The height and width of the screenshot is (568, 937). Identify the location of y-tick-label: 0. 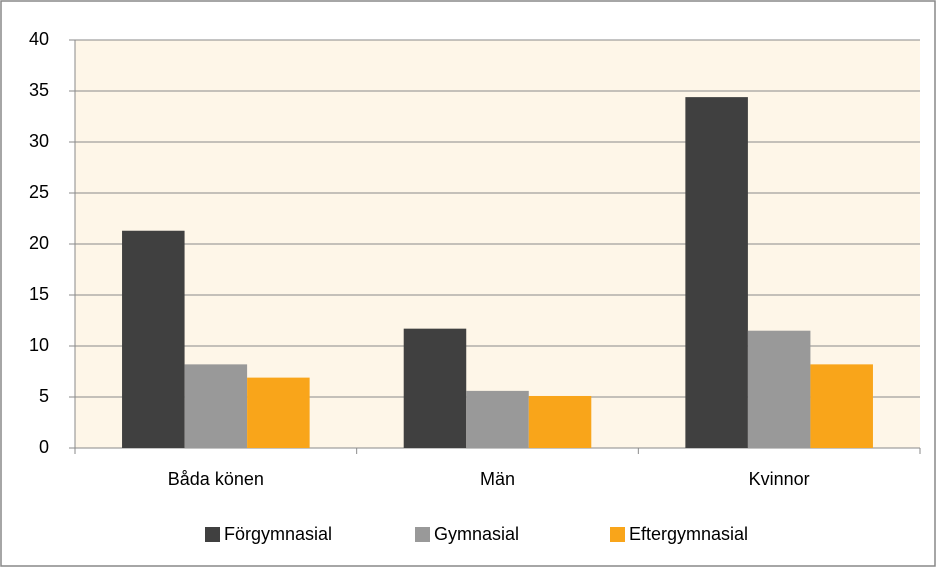
(44, 447).